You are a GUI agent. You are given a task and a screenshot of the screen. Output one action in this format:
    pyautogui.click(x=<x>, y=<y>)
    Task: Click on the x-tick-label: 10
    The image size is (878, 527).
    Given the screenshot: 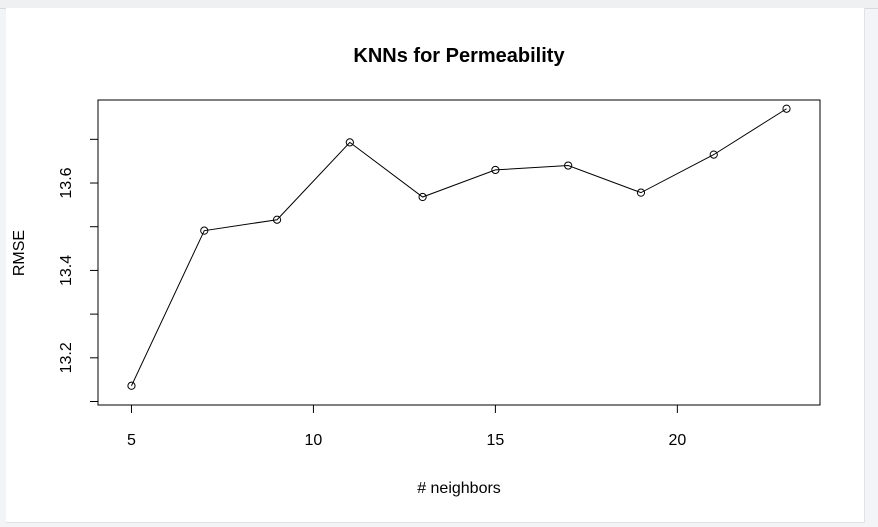 What is the action you would take?
    pyautogui.click(x=314, y=440)
    